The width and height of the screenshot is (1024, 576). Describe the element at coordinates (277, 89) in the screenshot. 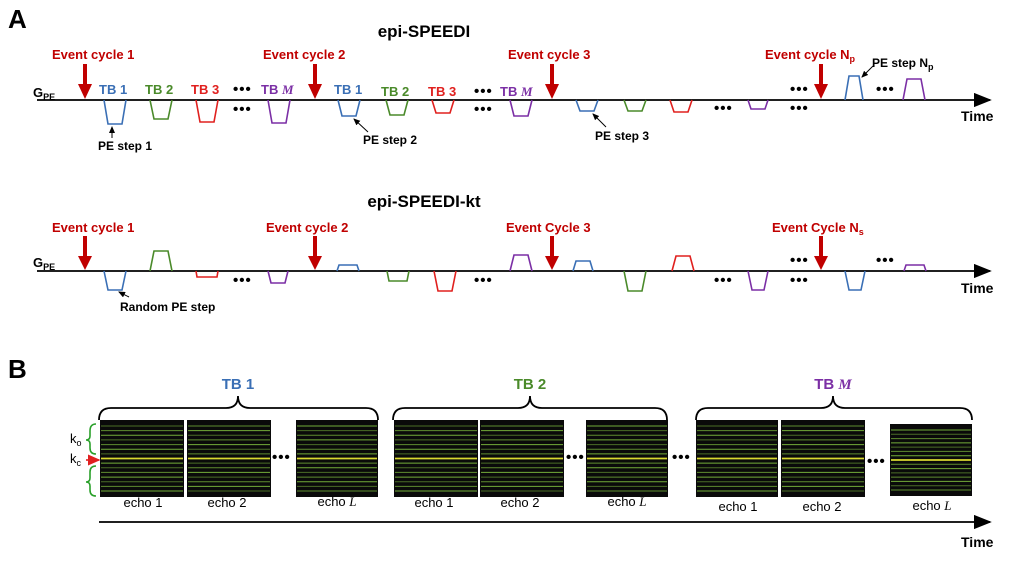

I see `speedi-tbm-label: TB M` at that location.